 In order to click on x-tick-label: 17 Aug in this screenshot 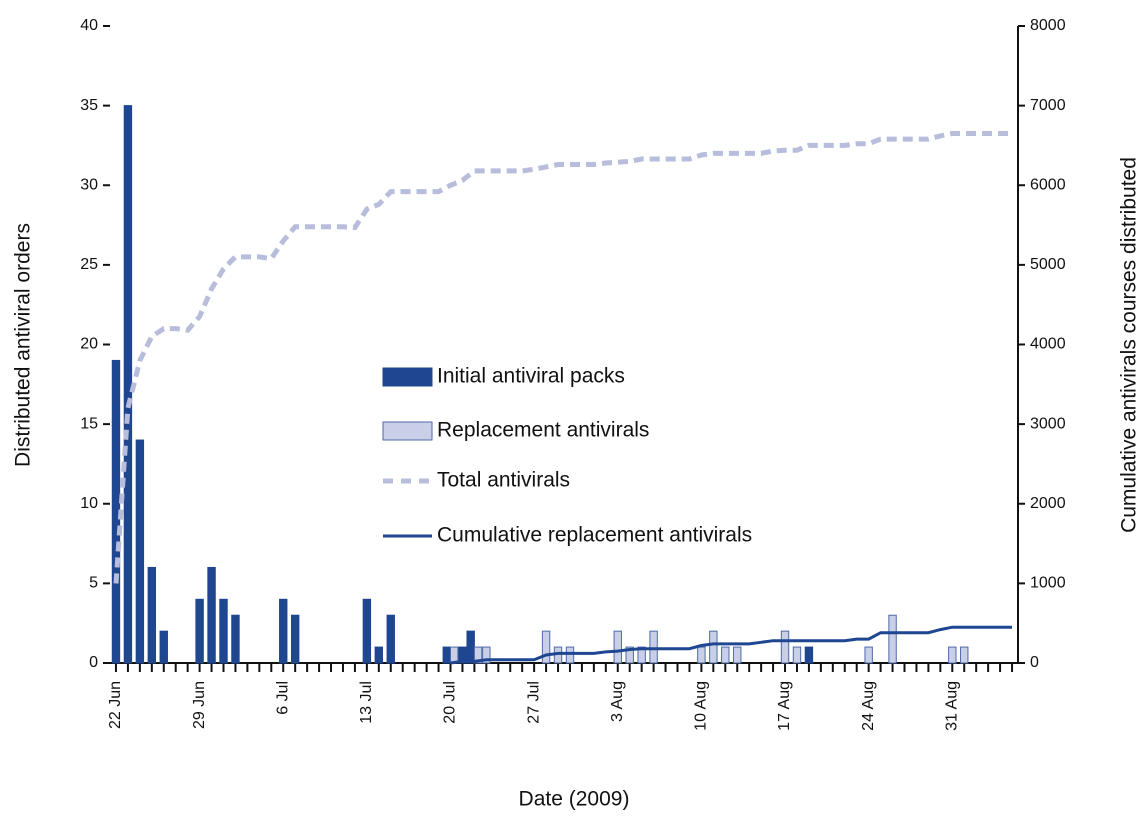, I will do `click(784, 706)`.